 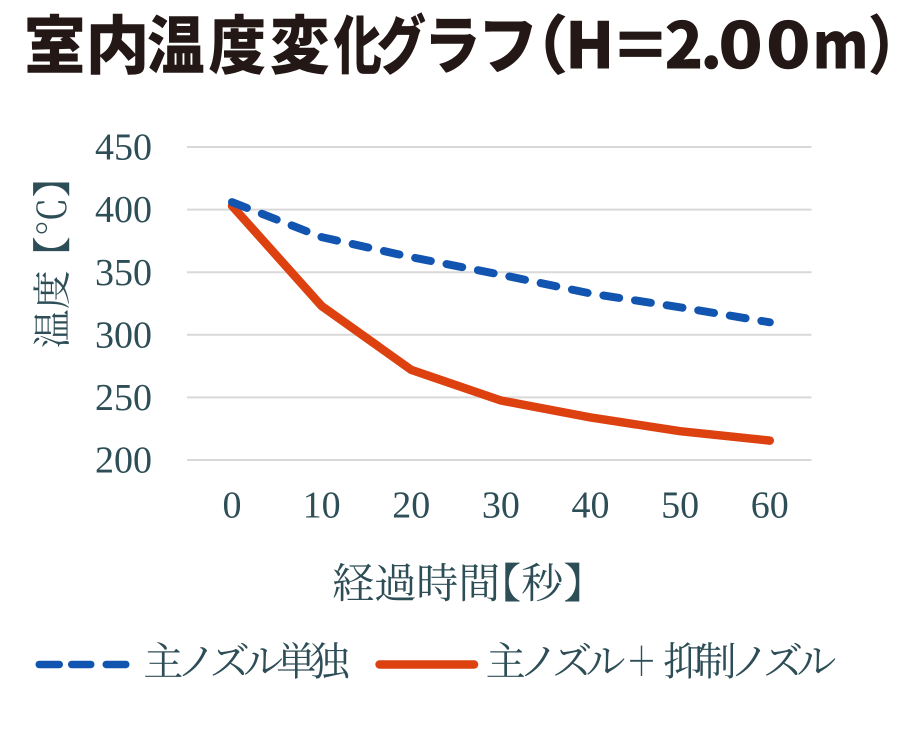 What do you see at coordinates (123, 273) in the screenshot?
I see `svg-text: 350` at bounding box center [123, 273].